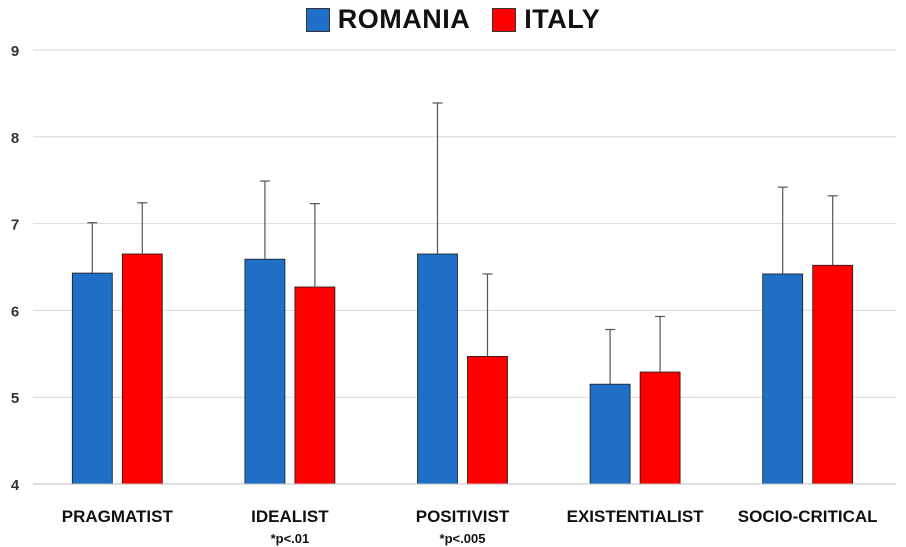 The image size is (906, 547). What do you see at coordinates (15, 225) in the screenshot?
I see `y-tick-label: 7` at bounding box center [15, 225].